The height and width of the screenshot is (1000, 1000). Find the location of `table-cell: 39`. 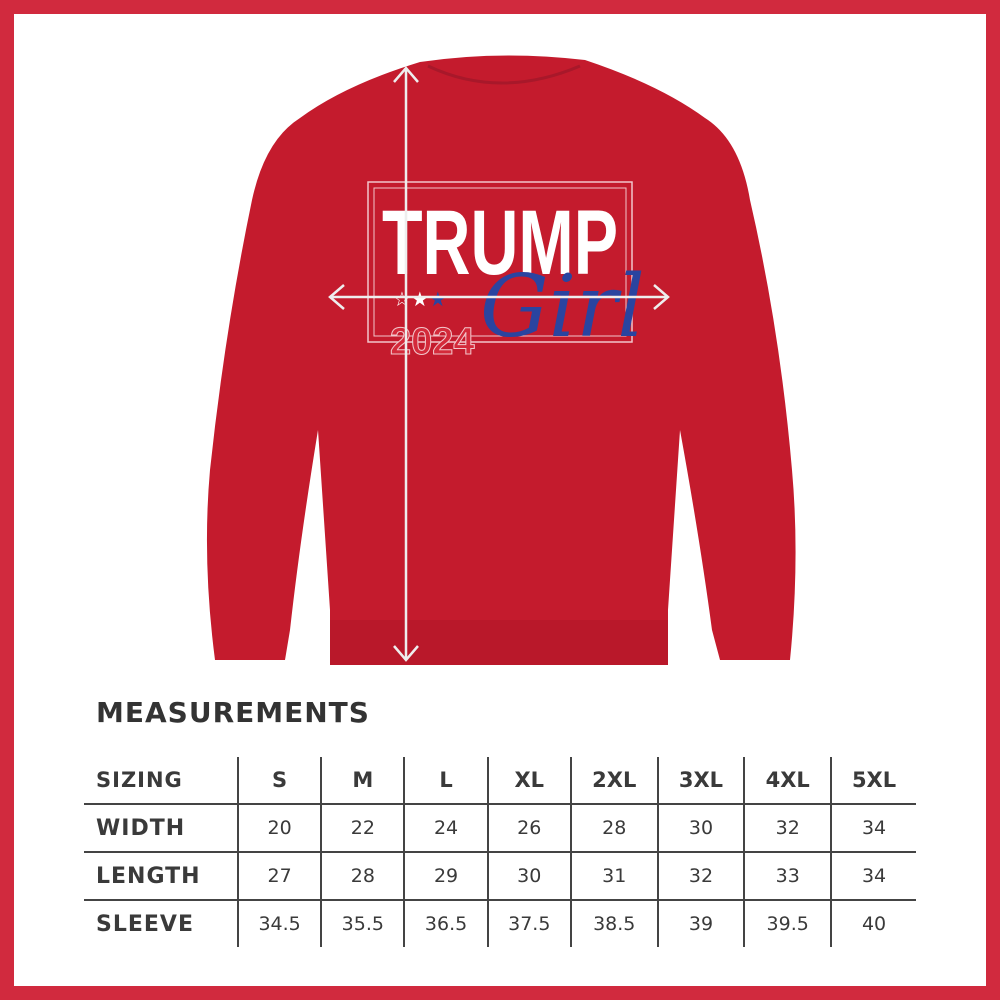

table-cell: 39 is located at coordinates (700, 923).